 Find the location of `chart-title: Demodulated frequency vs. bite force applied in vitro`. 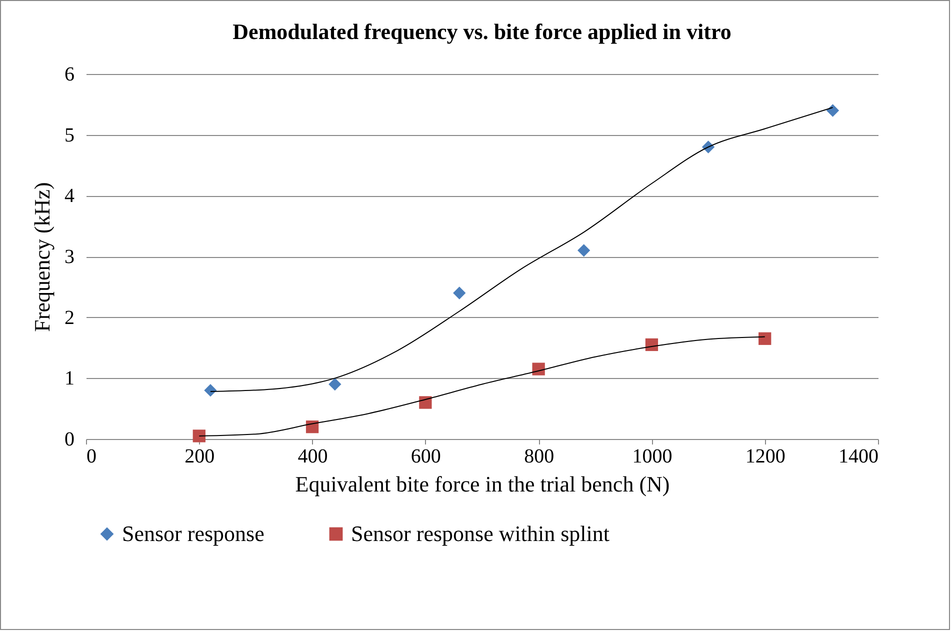

chart-title: Demodulated frequency vs. bite force applied in vitro is located at coordinates (482, 31).